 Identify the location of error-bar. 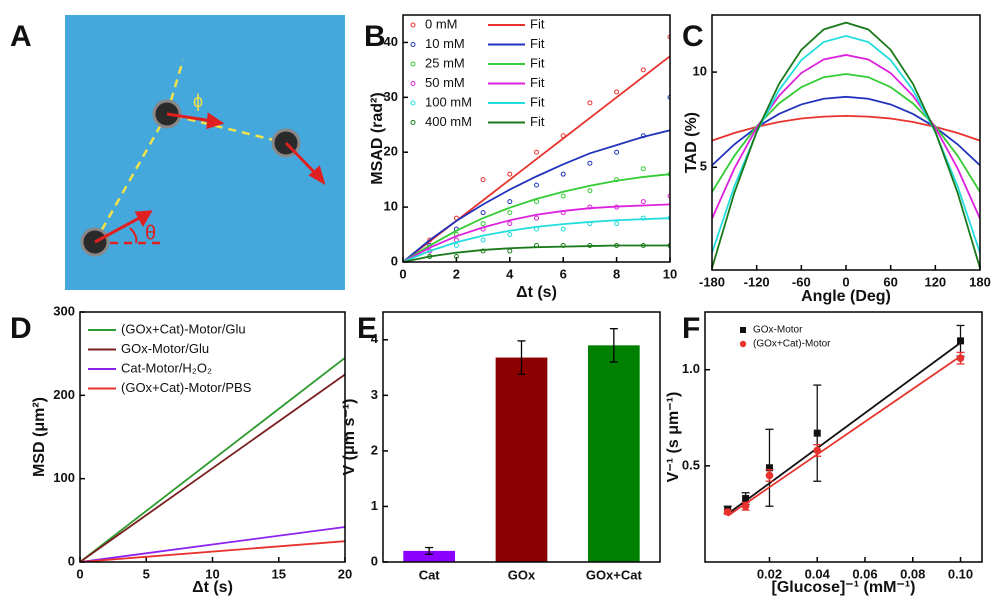
(429, 550).